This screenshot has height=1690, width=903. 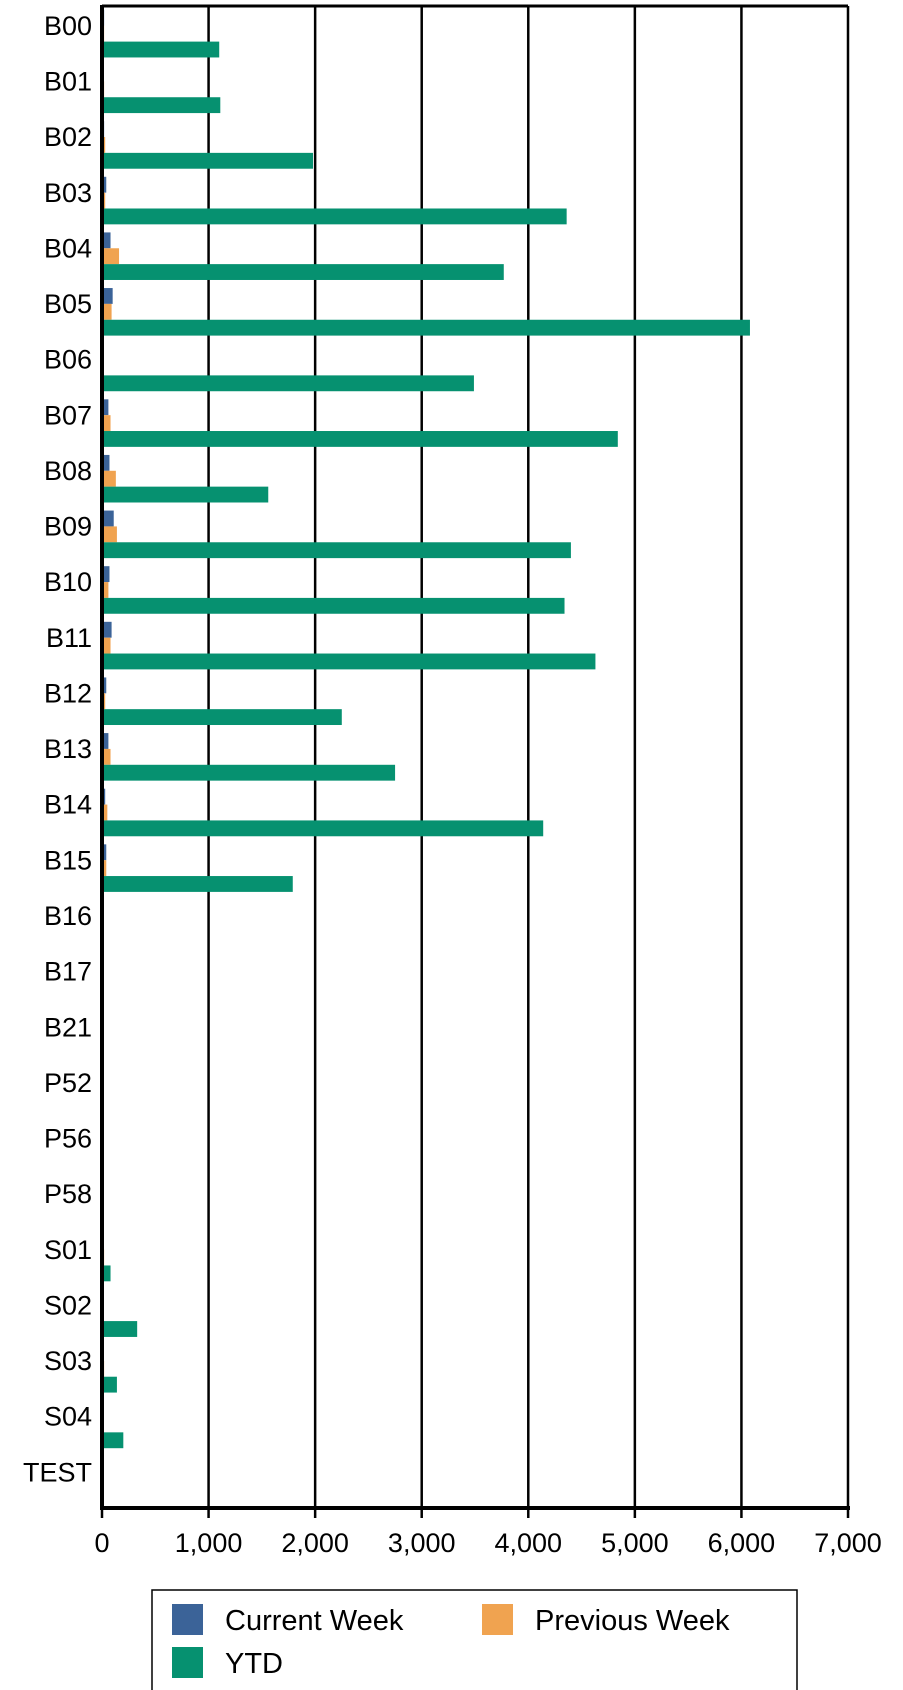 What do you see at coordinates (104, 868) in the screenshot?
I see `bar-b15-previous-week` at bounding box center [104, 868].